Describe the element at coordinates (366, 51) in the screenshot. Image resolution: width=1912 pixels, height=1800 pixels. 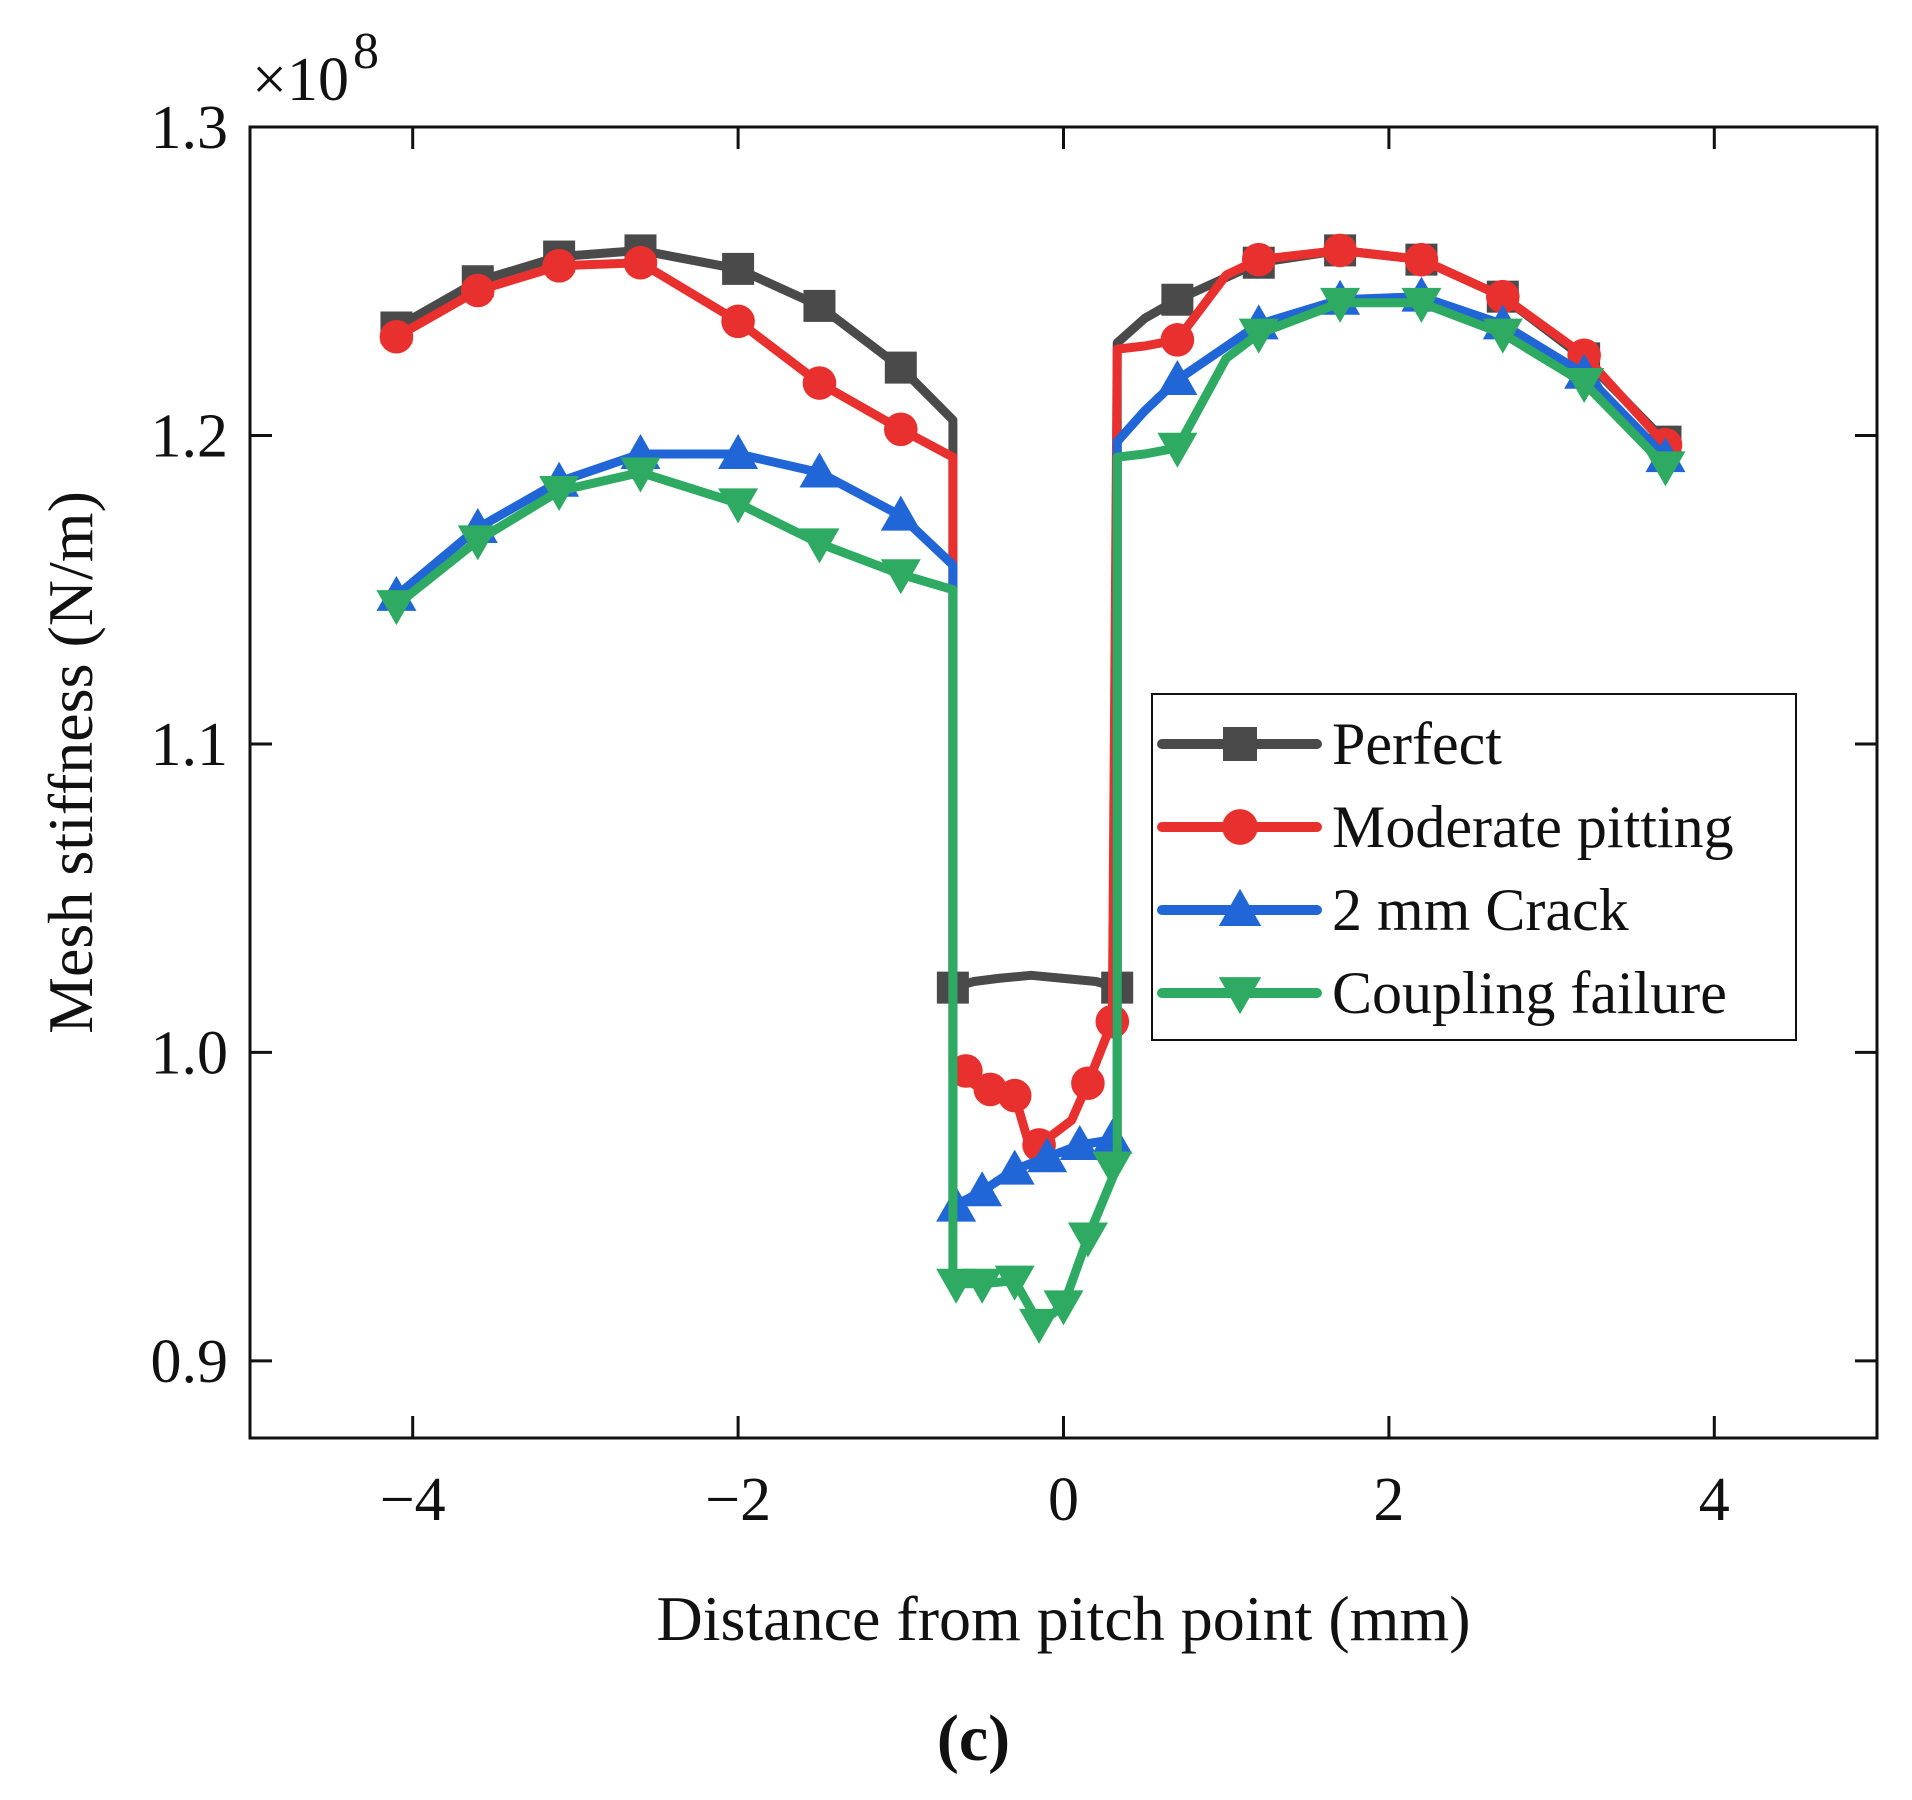
I see `y-multiplier-exponent: 8` at that location.